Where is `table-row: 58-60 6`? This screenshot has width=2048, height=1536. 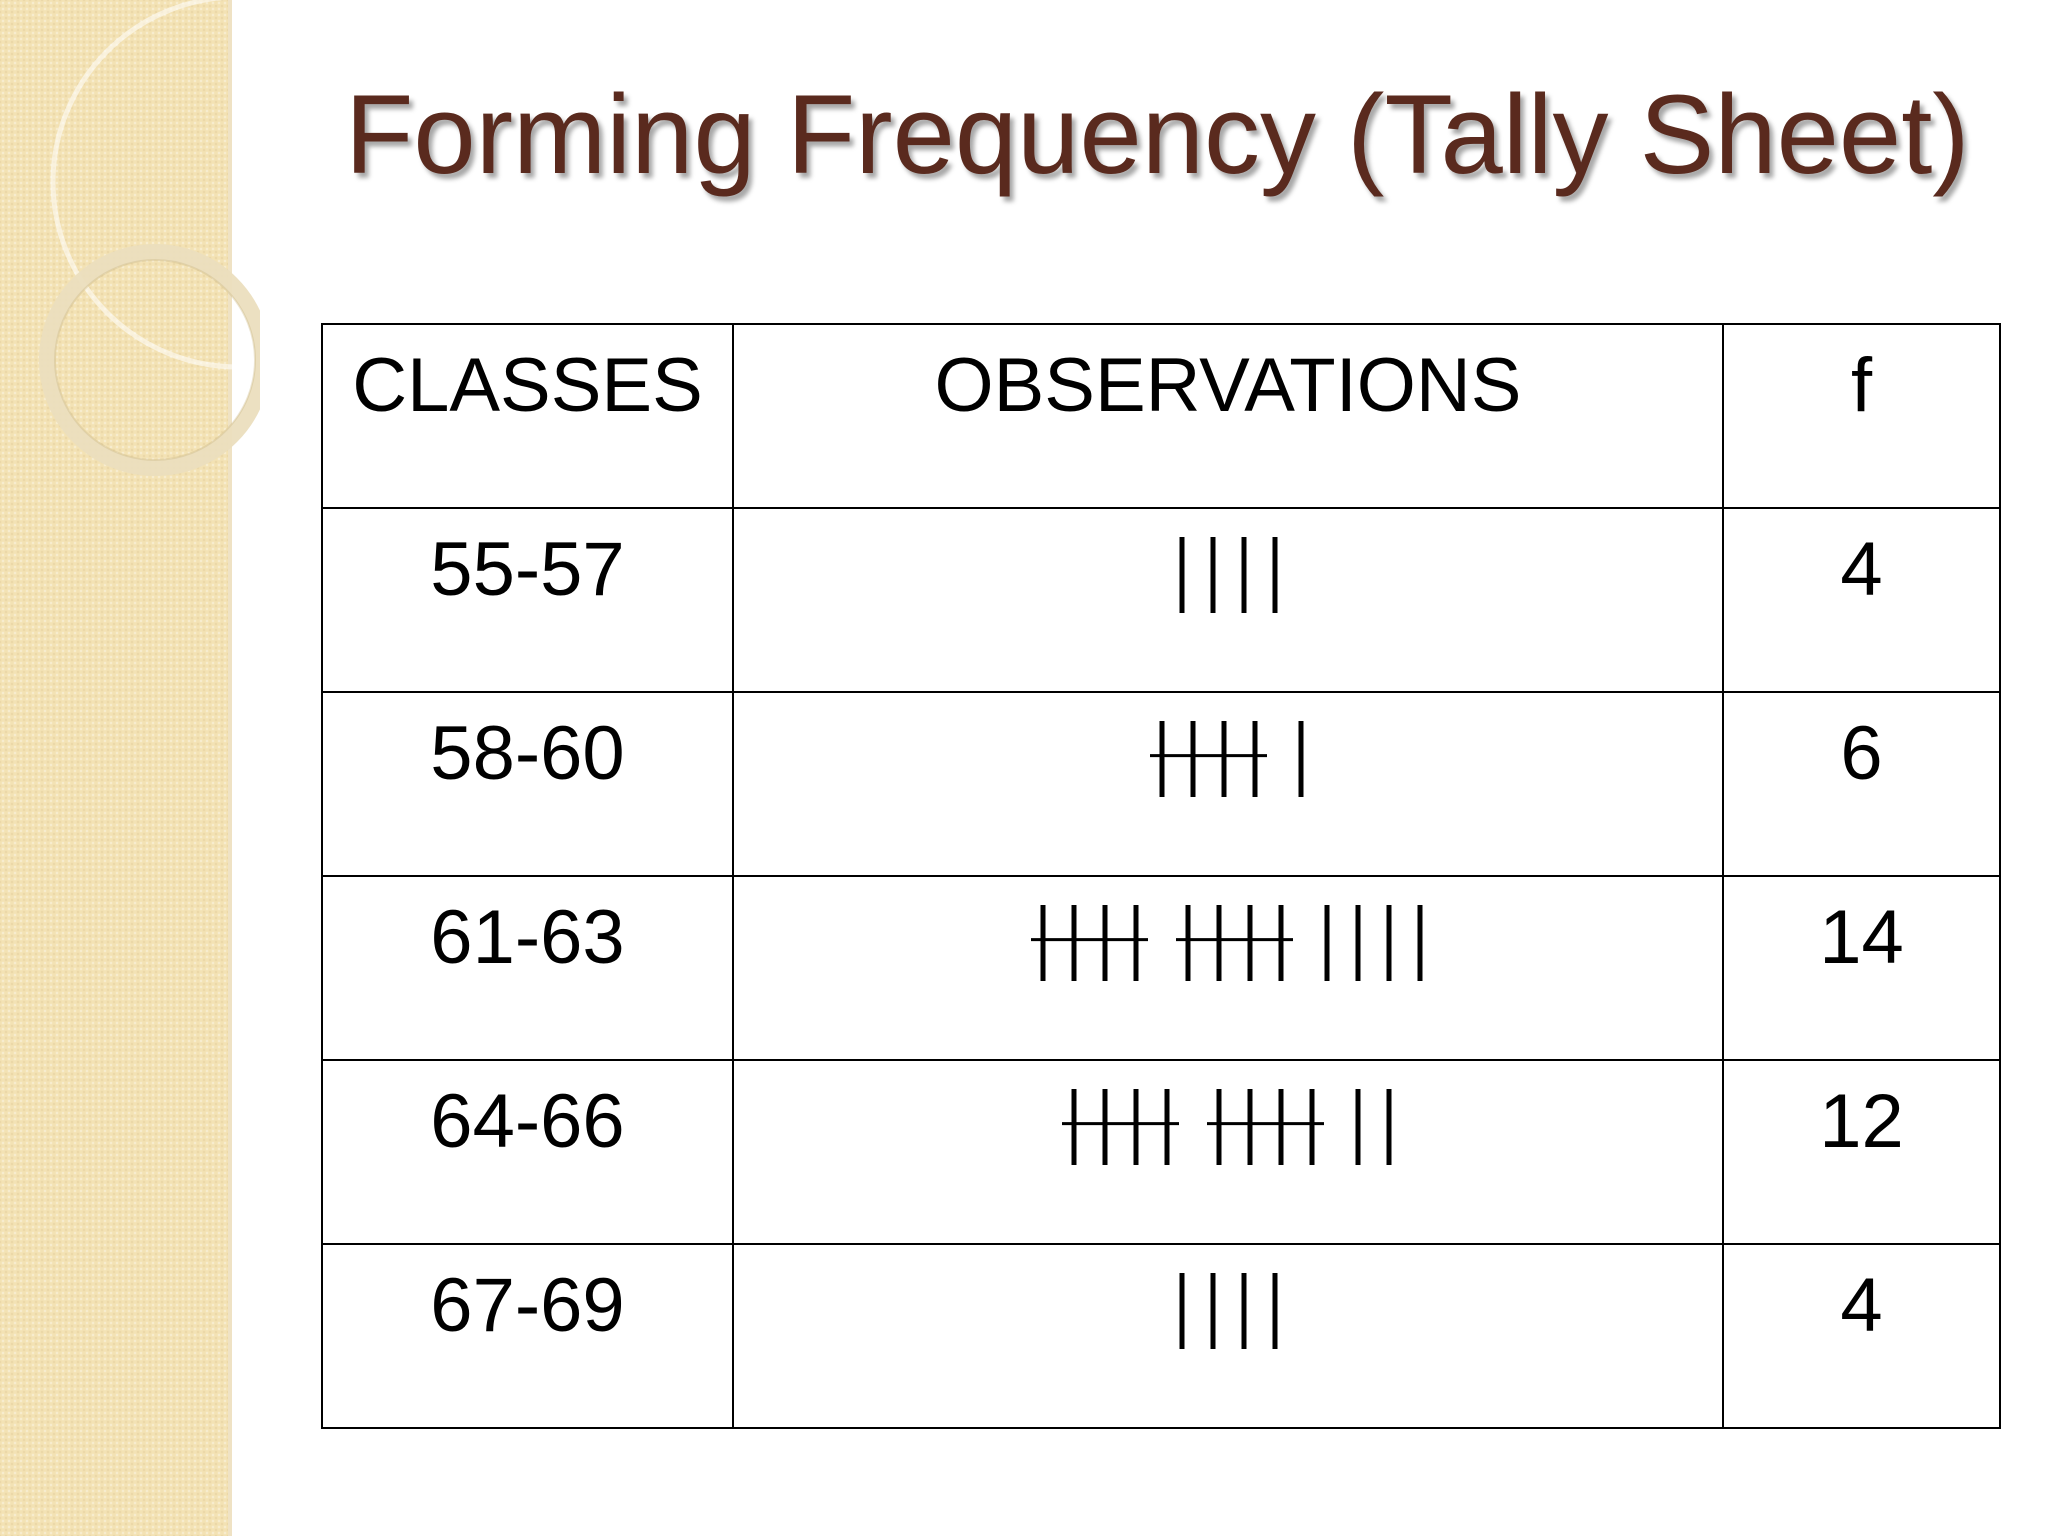
table-row: 58-60 6 is located at coordinates (1161, 784).